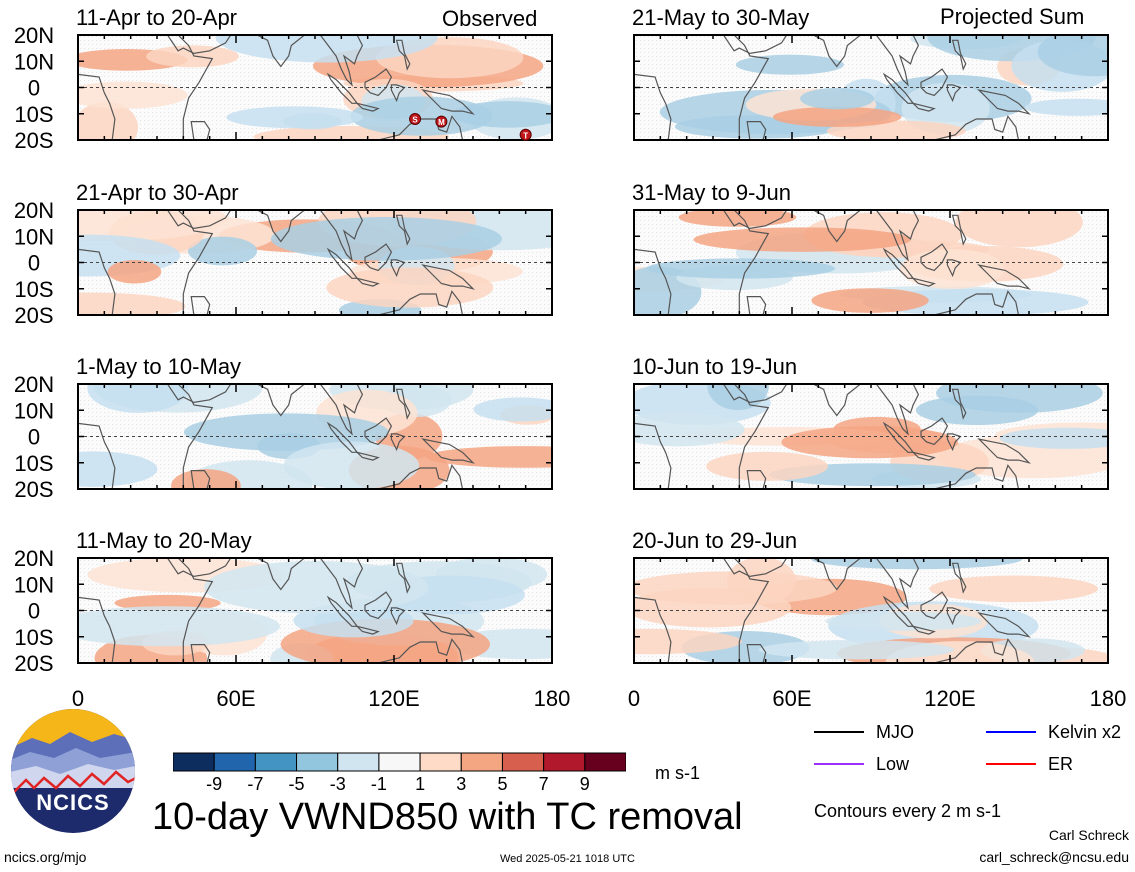  Describe the element at coordinates (415, 119) in the screenshot. I see `tc-marker: S` at that location.